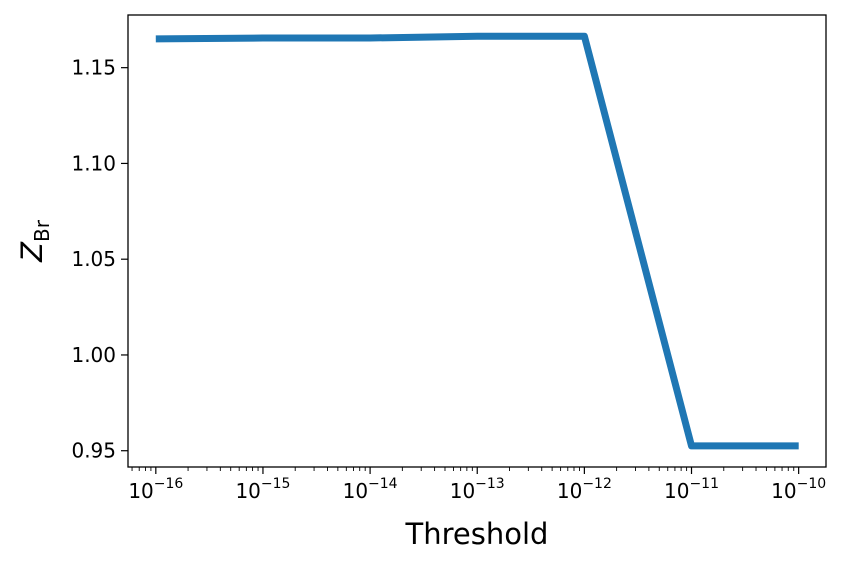 This screenshot has height=566, width=843. Describe the element at coordinates (276, 484) in the screenshot. I see `x-tick-label-exponent: −15` at that location.